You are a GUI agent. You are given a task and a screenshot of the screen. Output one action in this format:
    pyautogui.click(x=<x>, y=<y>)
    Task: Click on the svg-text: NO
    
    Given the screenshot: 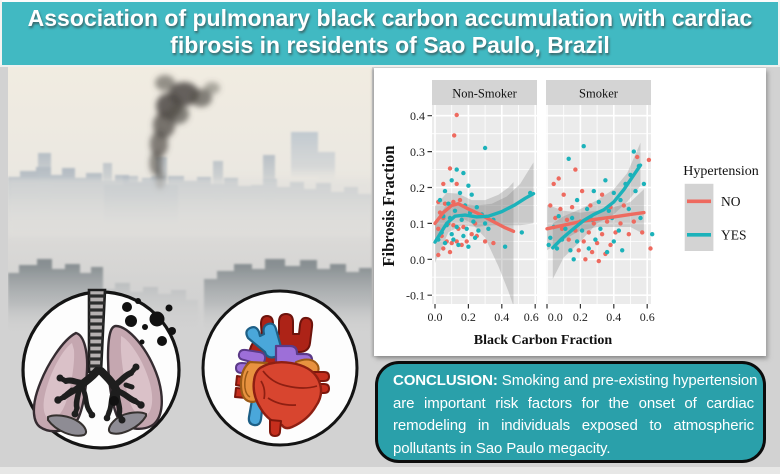 What is the action you would take?
    pyautogui.click(x=731, y=201)
    